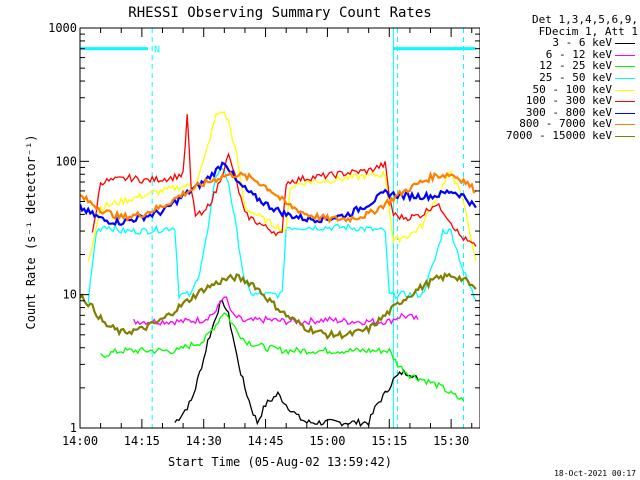 This screenshot has height=480, width=640. I want to click on y-tick-label: 1, so click(73, 428).